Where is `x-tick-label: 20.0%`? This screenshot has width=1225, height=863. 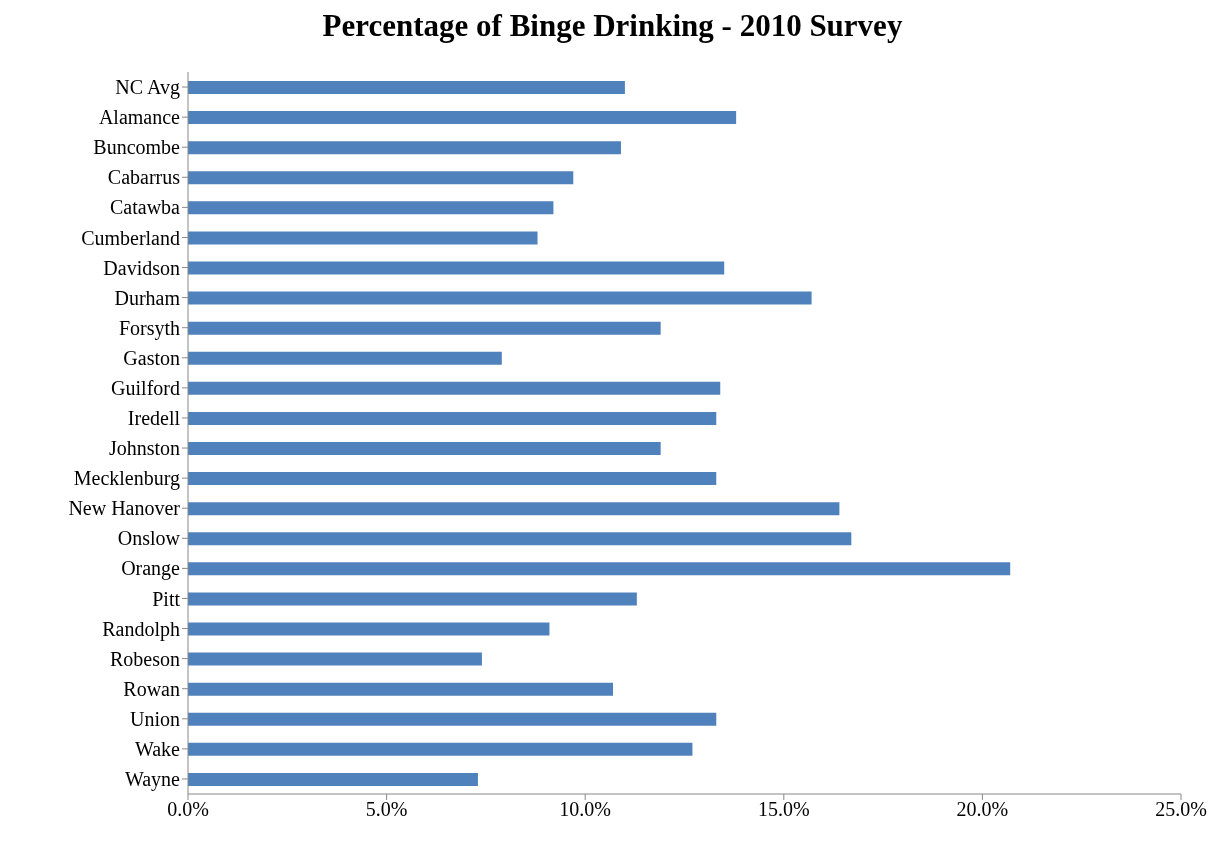 x-tick-label: 20.0% is located at coordinates (982, 809).